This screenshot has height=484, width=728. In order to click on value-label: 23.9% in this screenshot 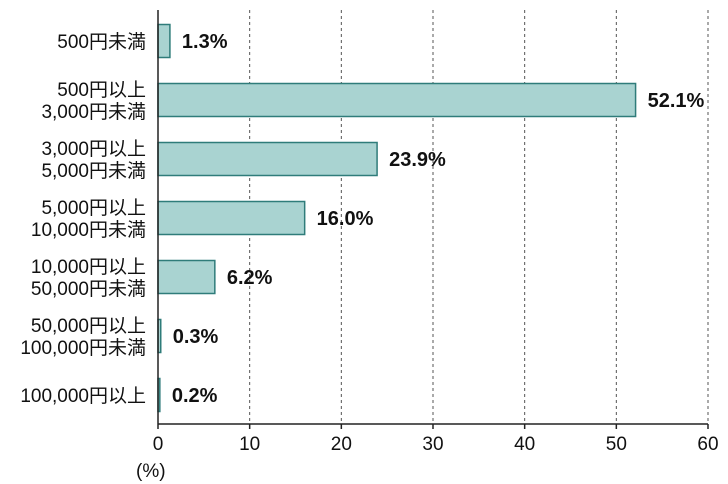, I will do `click(417, 160)`.